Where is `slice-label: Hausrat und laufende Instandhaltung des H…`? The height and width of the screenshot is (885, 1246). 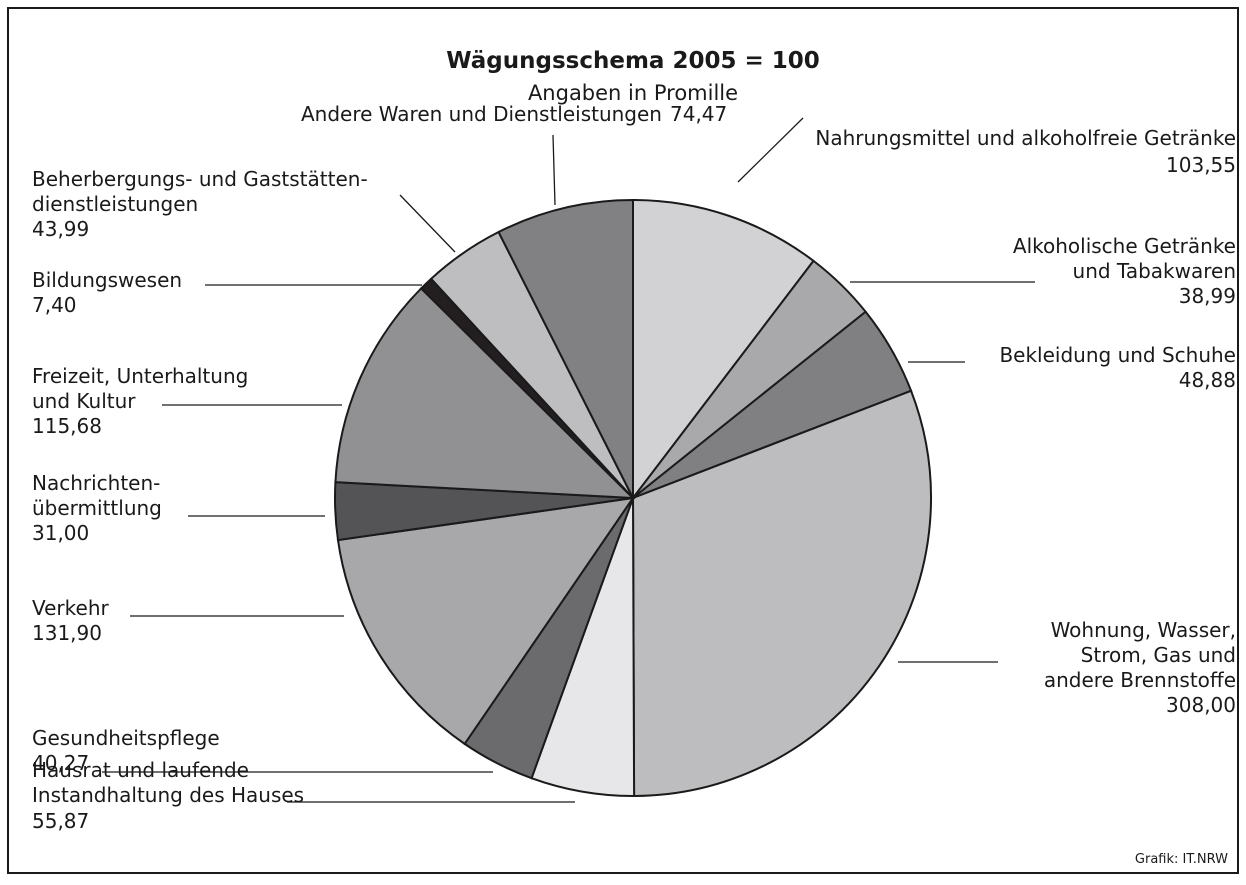
slice-label: Hausrat und laufende Instandhaltung des H… is located at coordinates (168, 782).